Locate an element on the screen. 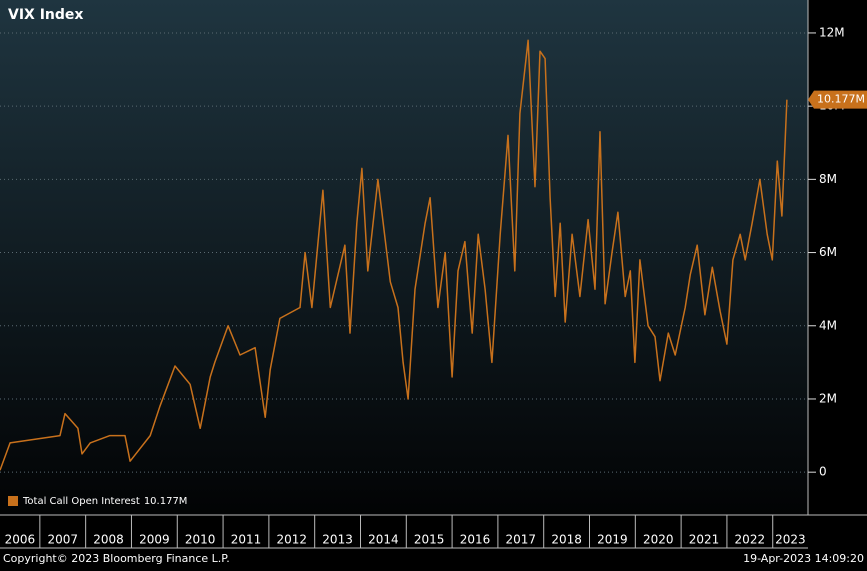  x-tick-label: 2006 is located at coordinates (20, 540).